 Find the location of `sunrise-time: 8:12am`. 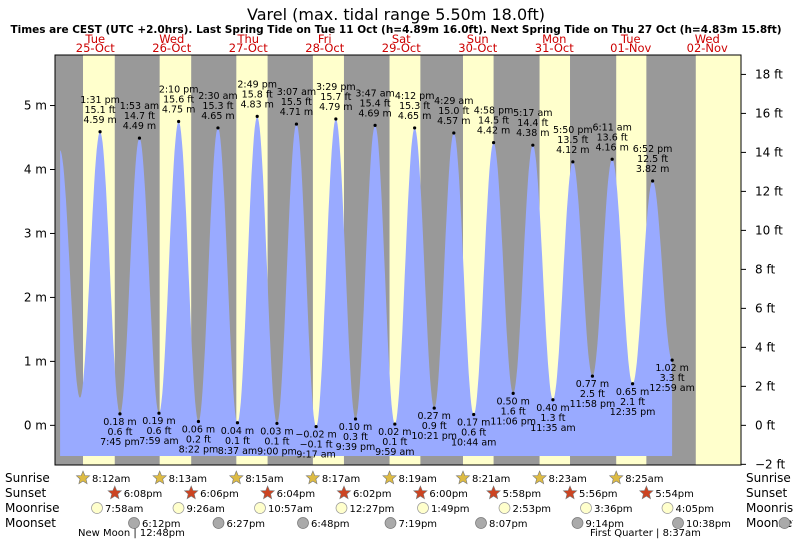

sunrise-time: 8:12am is located at coordinates (111, 479).